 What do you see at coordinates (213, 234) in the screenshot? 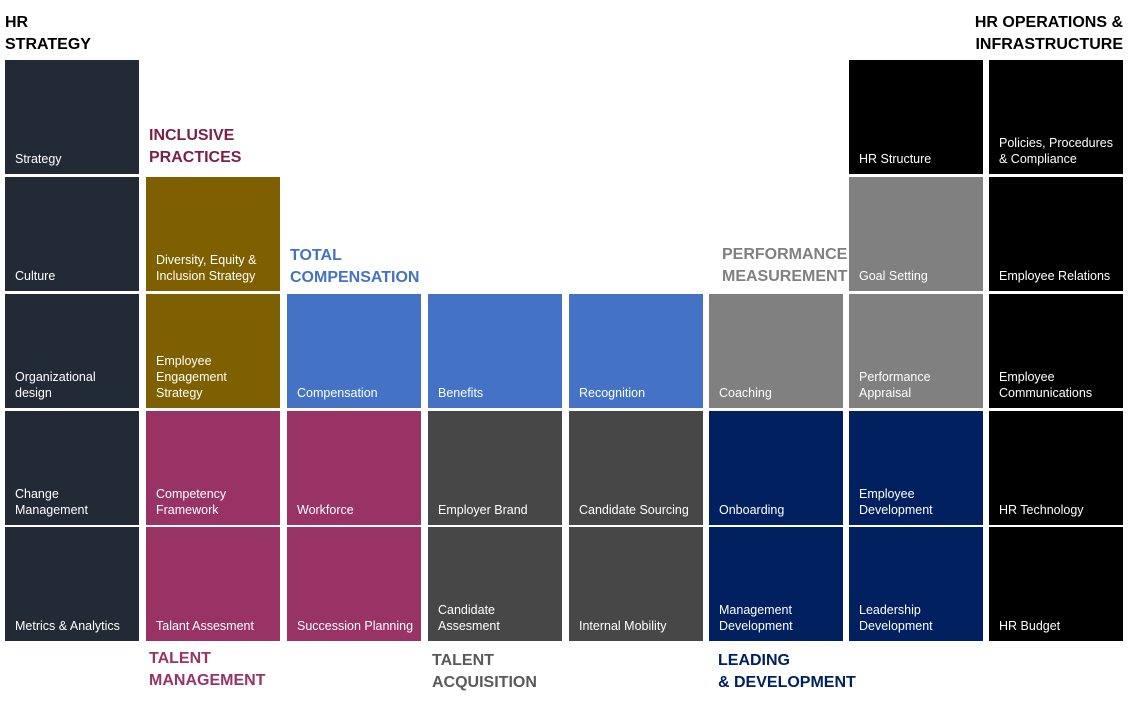
I see `tile-dei-strategy: Diversity, Equity & Inclusion Strategy` at bounding box center [213, 234].